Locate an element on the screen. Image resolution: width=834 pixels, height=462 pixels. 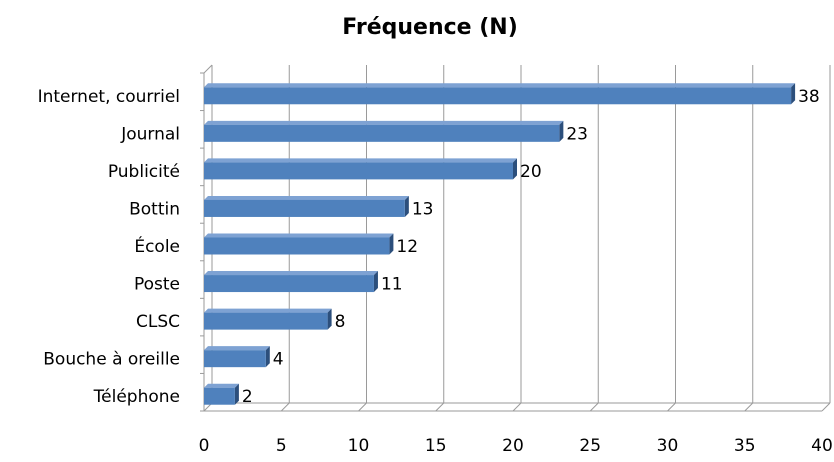
x-tick-label: 15 is located at coordinates (436, 446).